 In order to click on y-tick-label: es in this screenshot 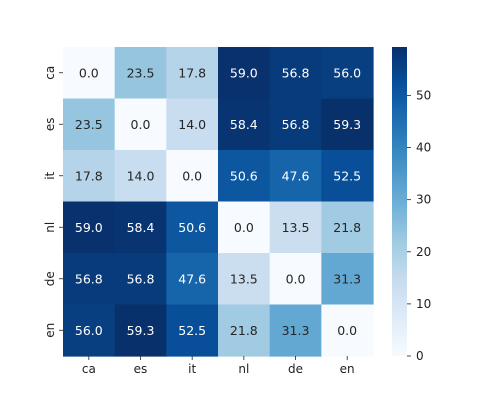, I will do `click(50, 124)`.